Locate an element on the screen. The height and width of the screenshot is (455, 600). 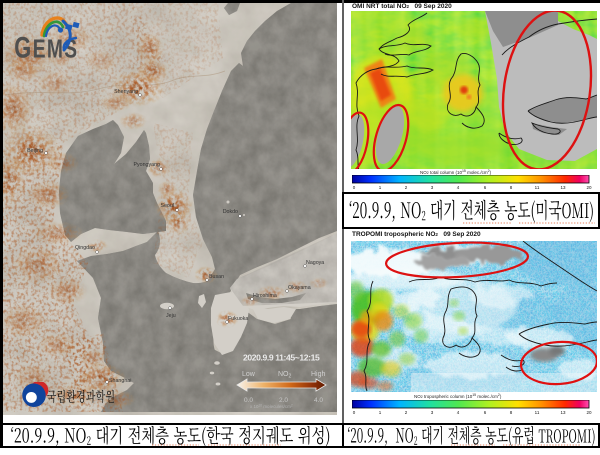
svg-text: Jeju is located at coordinates (171, 316).